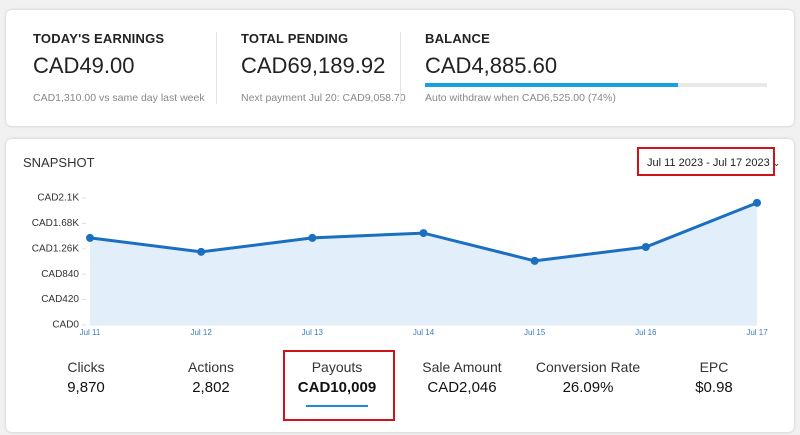 Image resolution: width=800 pixels, height=435 pixels. I want to click on y-tick-label: CAD2.1K, so click(58, 198).